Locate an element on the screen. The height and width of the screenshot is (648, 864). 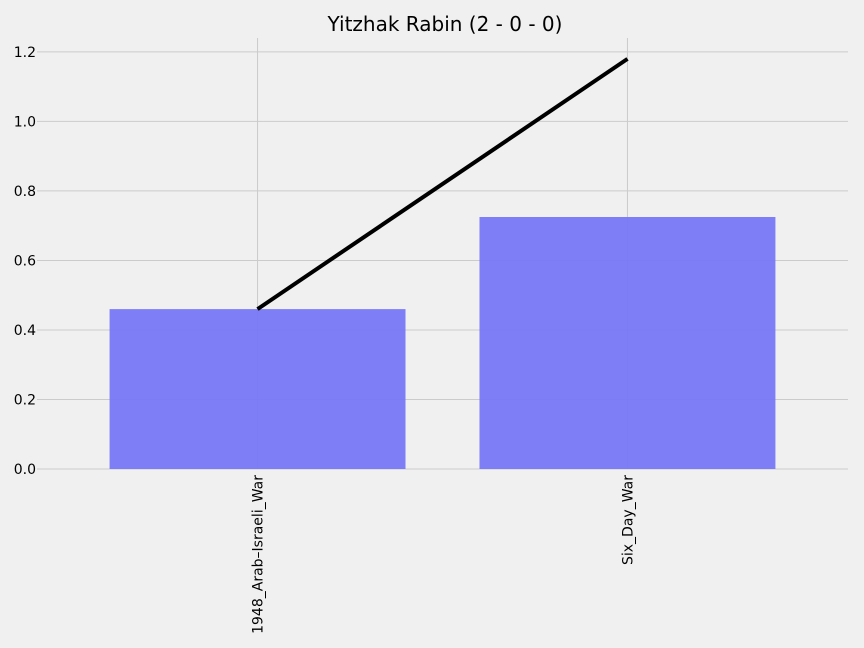
y-tick-label: 0.2 is located at coordinates (25, 400).